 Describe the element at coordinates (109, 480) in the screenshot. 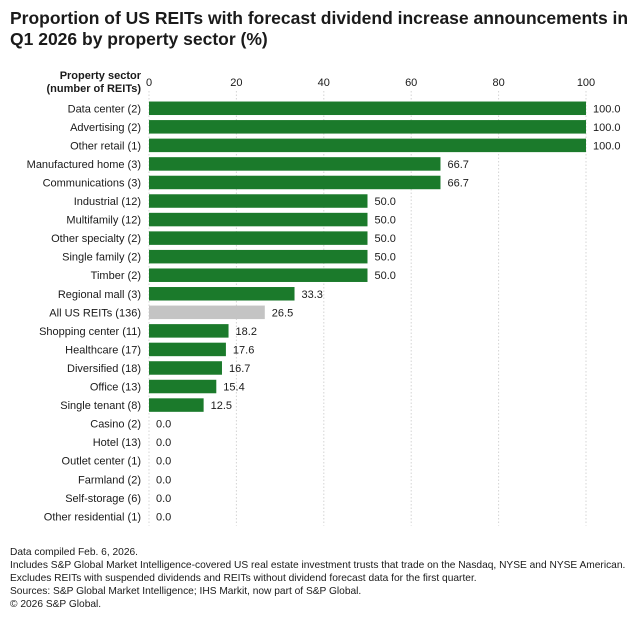

I see `category-label: Farmland (2)` at that location.